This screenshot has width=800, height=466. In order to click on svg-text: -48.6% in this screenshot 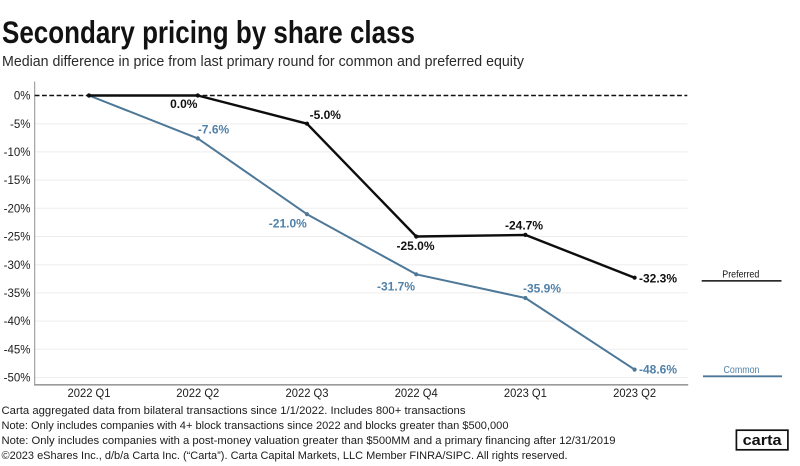, I will do `click(658, 370)`.